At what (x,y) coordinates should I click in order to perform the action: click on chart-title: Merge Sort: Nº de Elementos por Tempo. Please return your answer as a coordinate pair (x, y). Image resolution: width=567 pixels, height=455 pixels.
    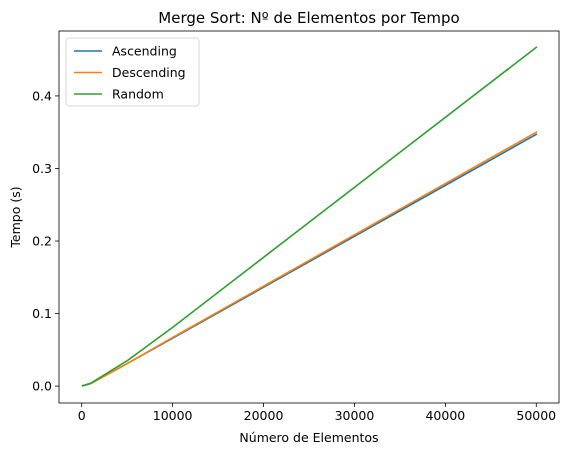
    Looking at the image, I should click on (308, 18).